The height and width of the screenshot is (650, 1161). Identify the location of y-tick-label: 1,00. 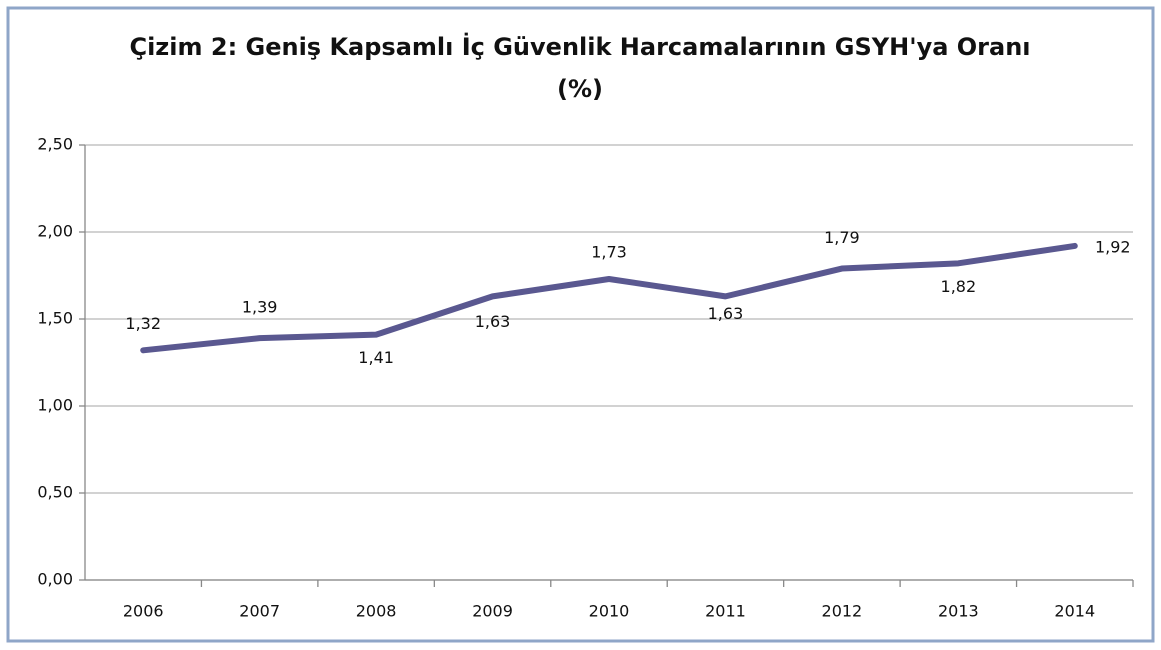
(55, 405).